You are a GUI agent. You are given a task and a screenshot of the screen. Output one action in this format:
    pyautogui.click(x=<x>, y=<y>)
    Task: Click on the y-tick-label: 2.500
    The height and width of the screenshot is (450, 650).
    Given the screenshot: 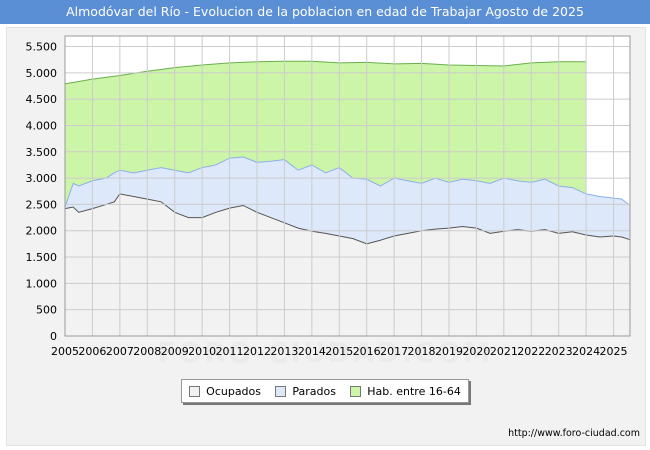 What is the action you would take?
    pyautogui.click(x=42, y=204)
    